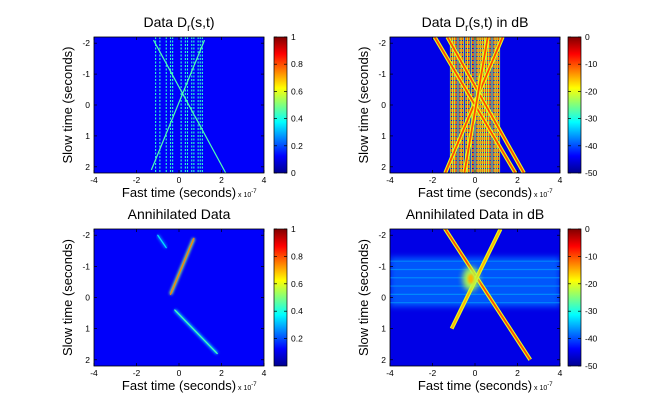  I want to click on chart-title: Data Dr(s,t), so click(178, 24).